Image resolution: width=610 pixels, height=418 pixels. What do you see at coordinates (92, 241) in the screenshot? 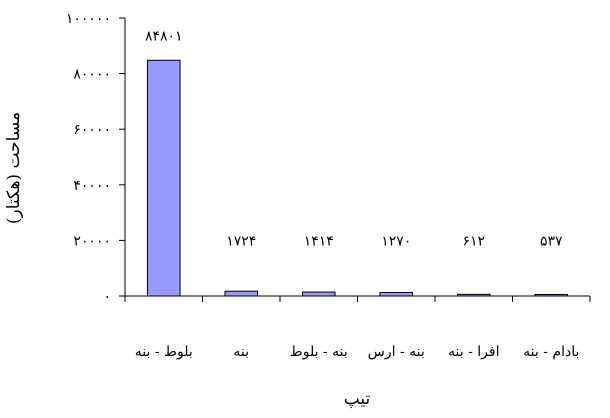
I see `y-tick-label: ۲۰۰۰۰` at bounding box center [92, 241].